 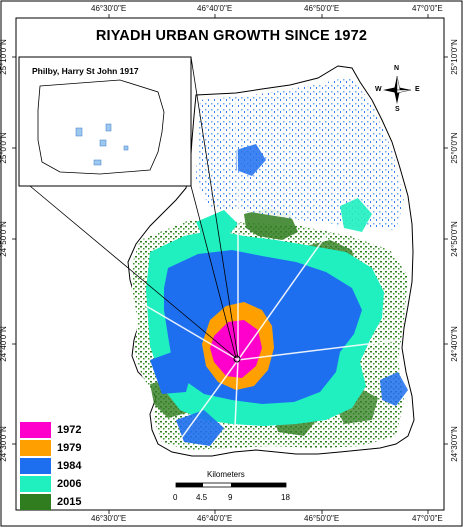 I want to click on inset-old-city-outline, so click(x=101, y=127).